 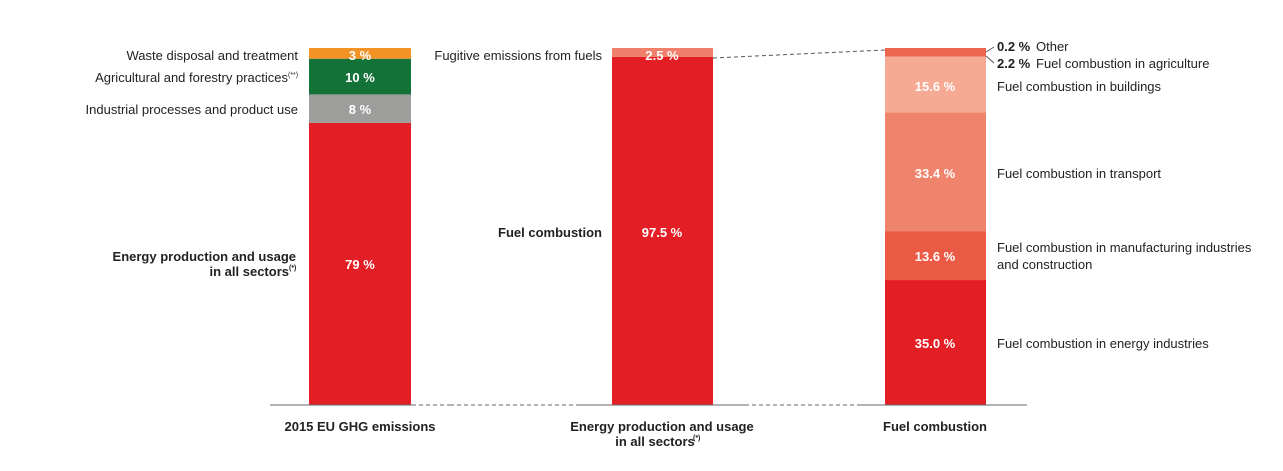 I want to click on connector-line, so click(x=799, y=54).